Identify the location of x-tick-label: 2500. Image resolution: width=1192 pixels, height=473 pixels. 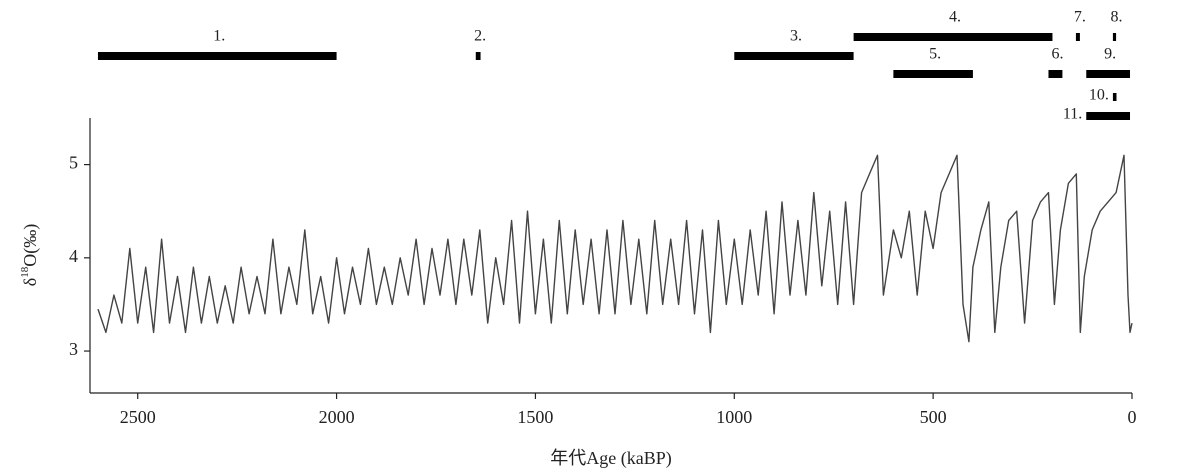
(138, 417).